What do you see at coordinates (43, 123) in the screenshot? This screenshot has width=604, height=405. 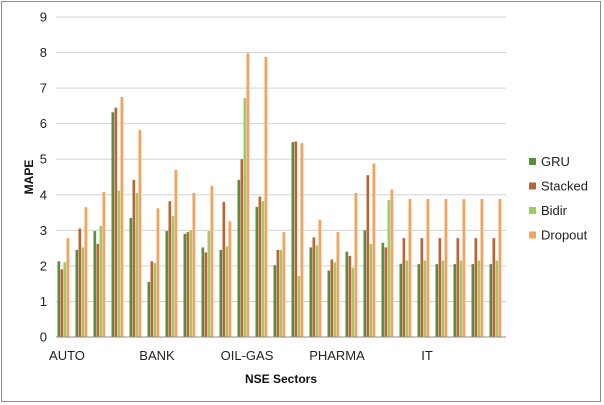 I see `y-tick-label: 6` at bounding box center [43, 123].